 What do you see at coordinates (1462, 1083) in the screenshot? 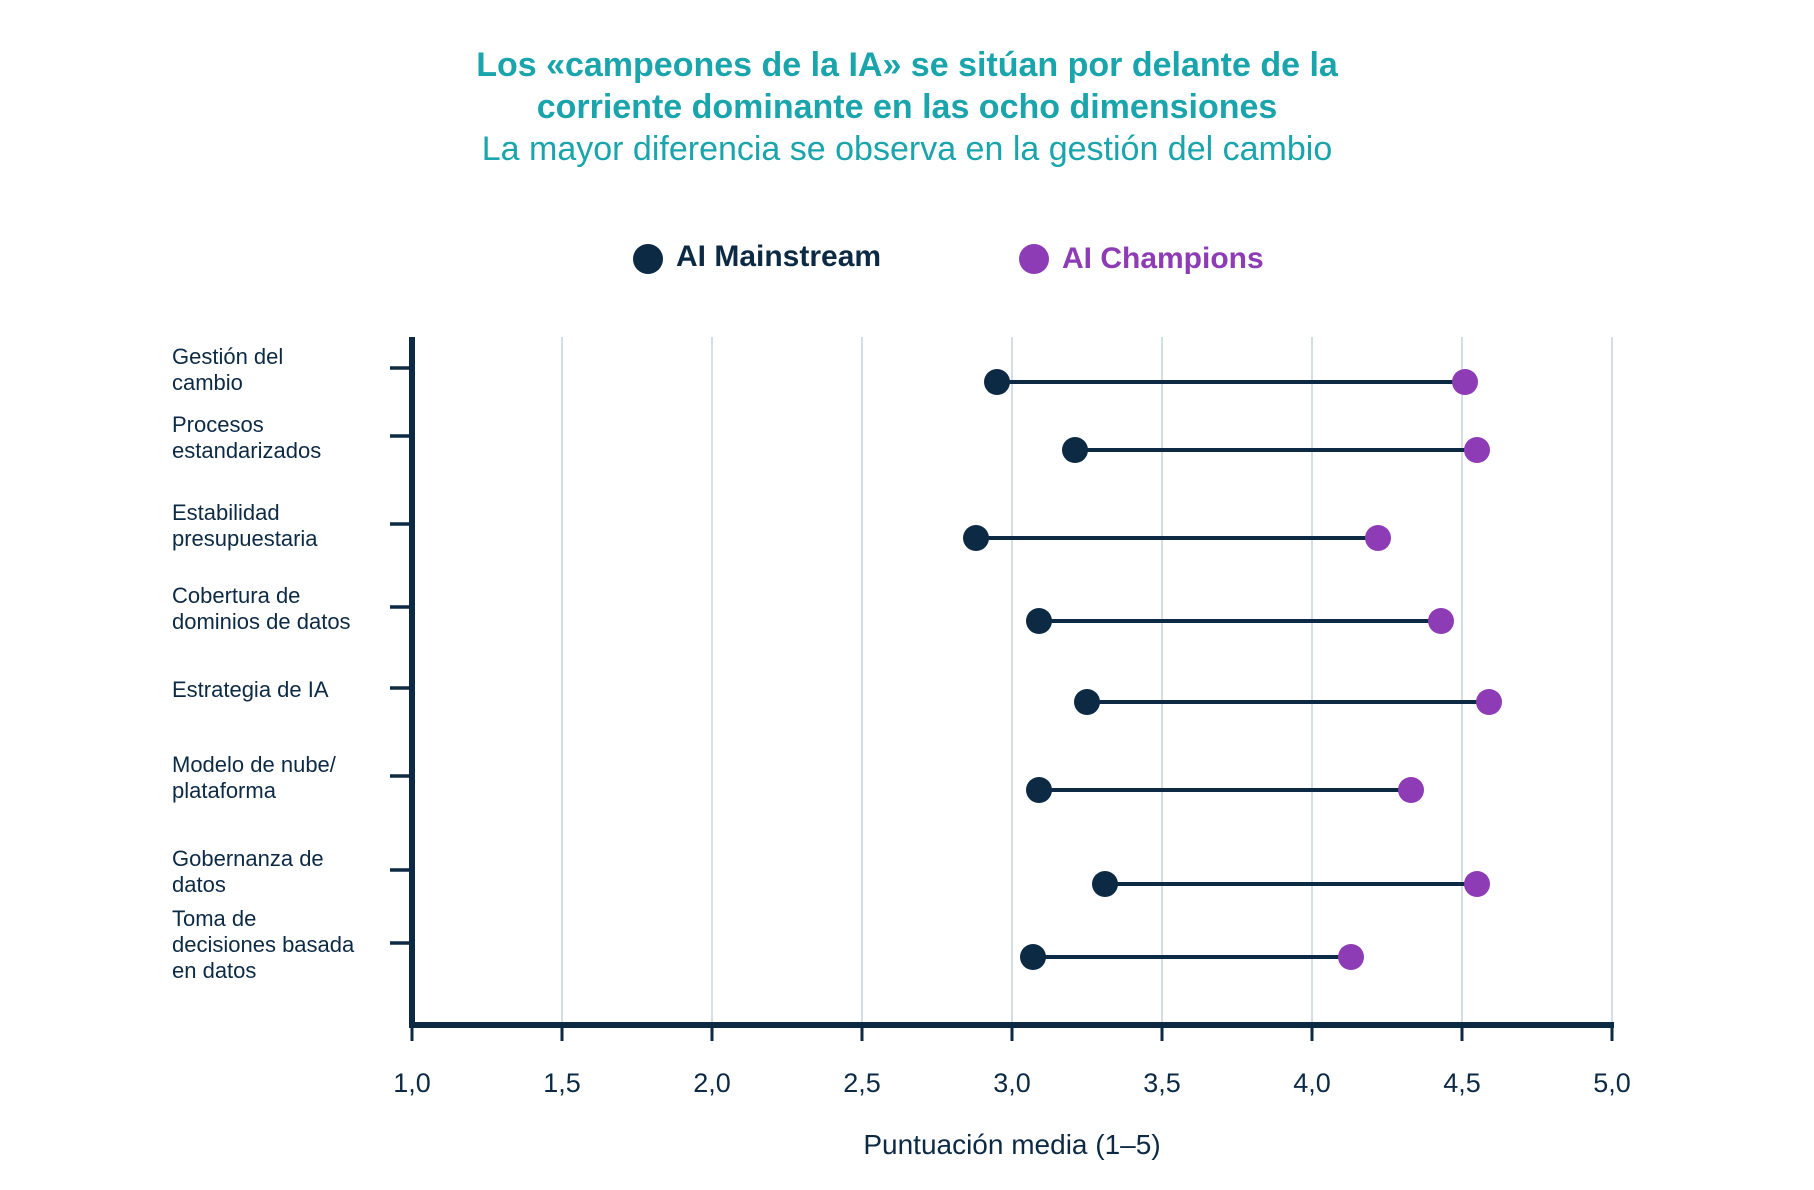
I see `x-tick-label: 4,5` at bounding box center [1462, 1083].